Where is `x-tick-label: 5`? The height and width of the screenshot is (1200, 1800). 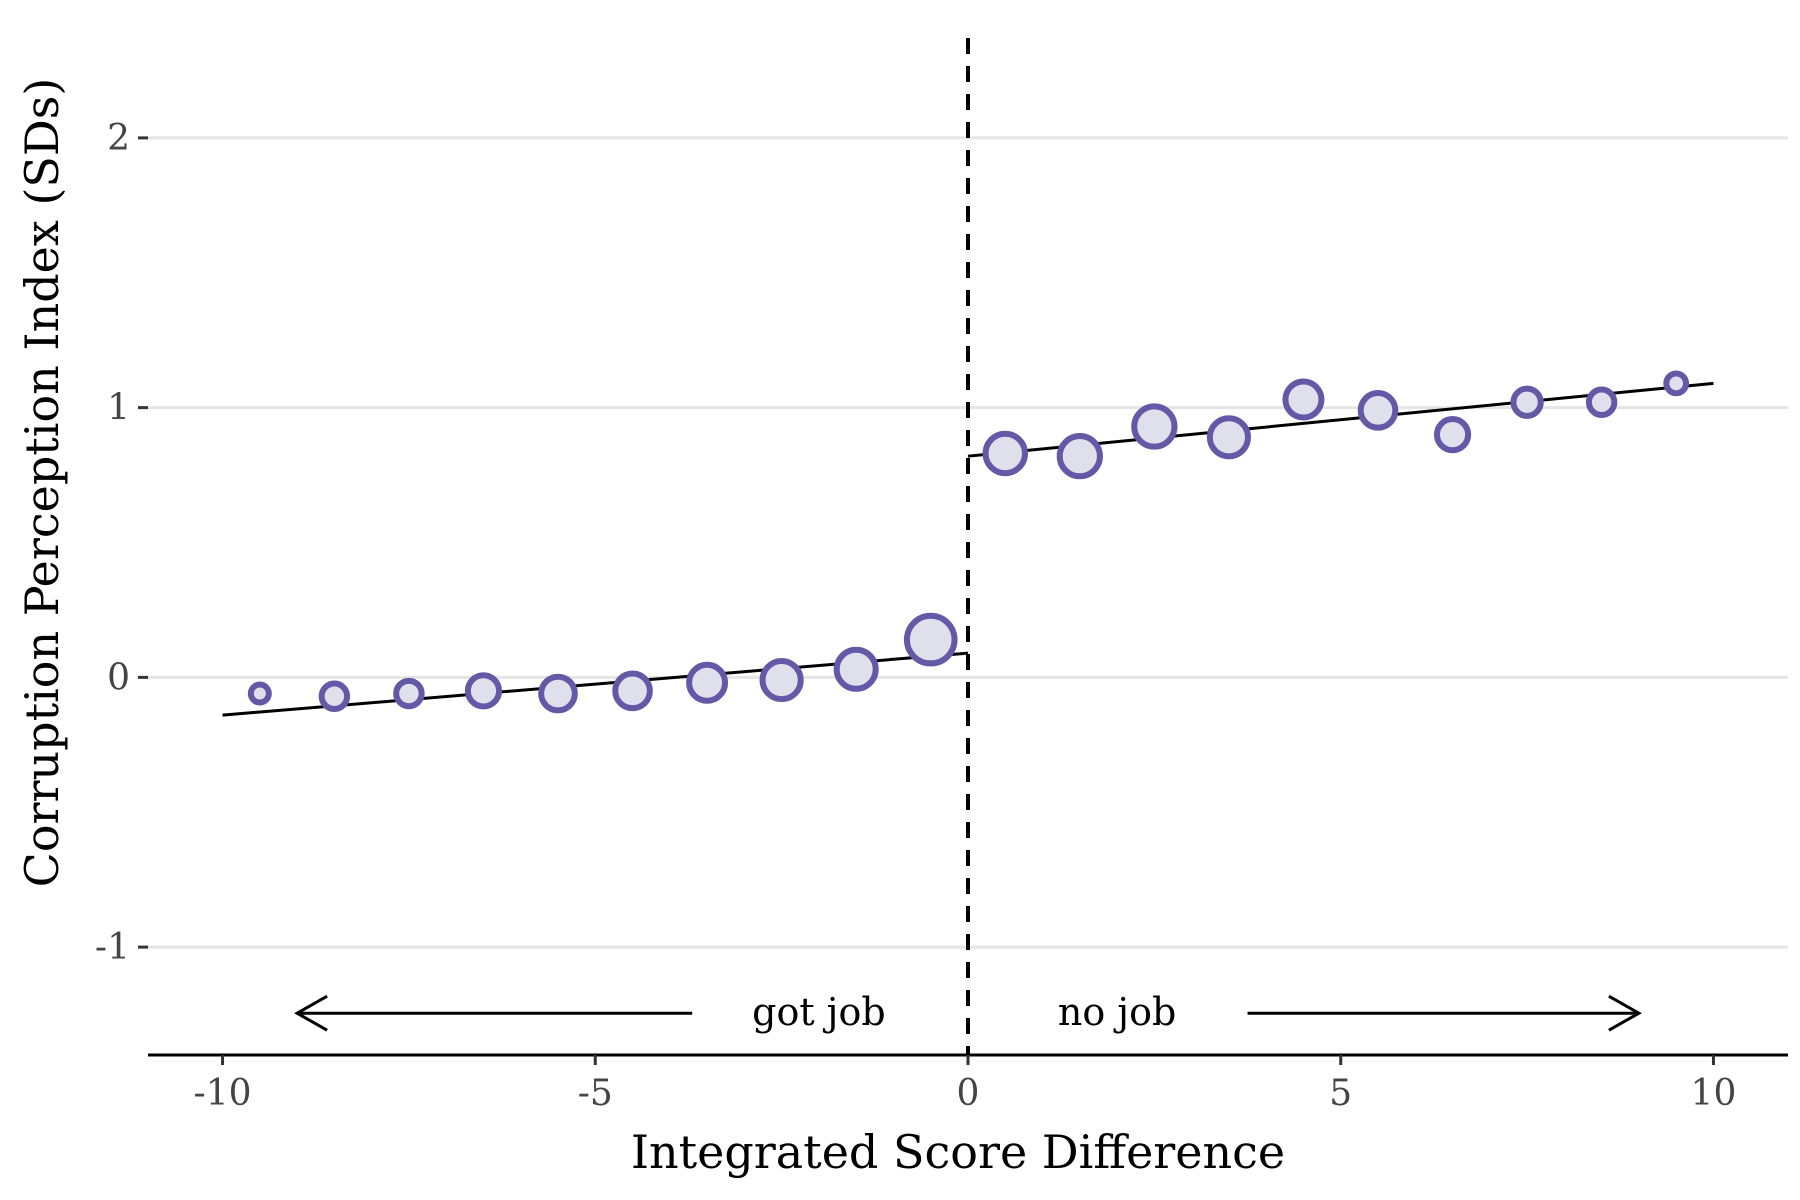 x-tick-label: 5 is located at coordinates (1340, 1093).